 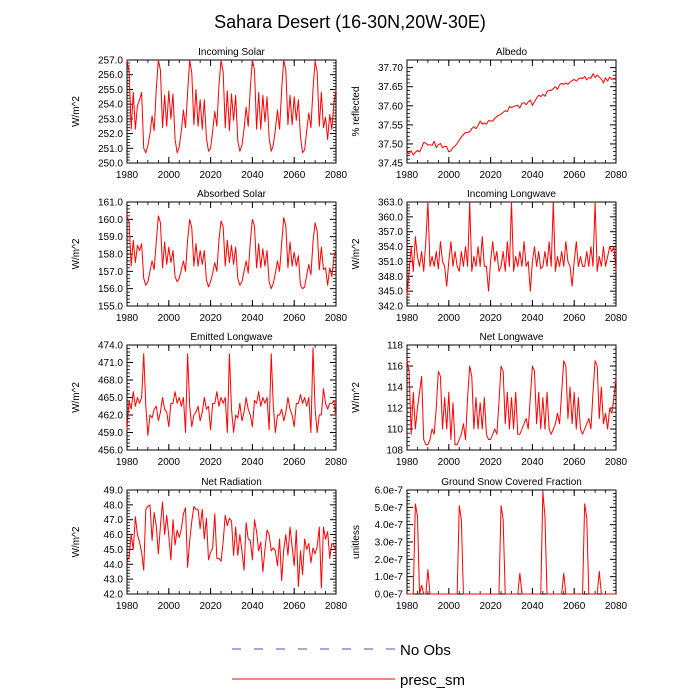 What do you see at coordinates (110, 363) in the screenshot?
I see `y-tick-label: 471.0` at bounding box center [110, 363].